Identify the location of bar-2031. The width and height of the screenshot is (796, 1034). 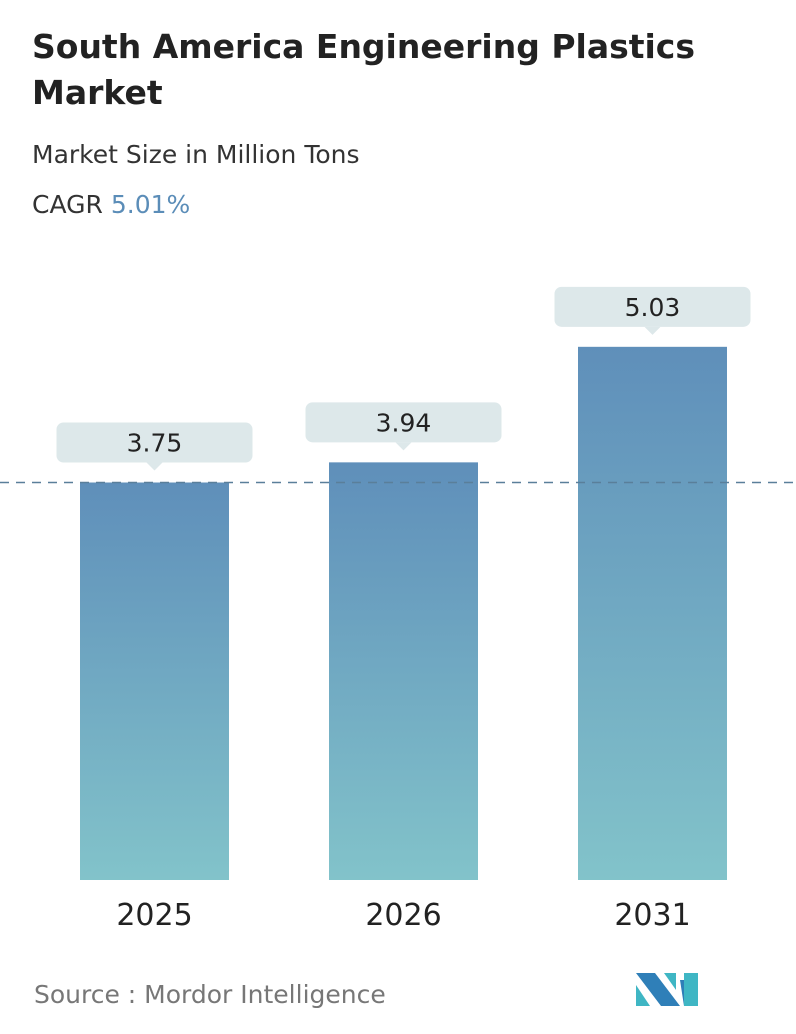
(652, 613).